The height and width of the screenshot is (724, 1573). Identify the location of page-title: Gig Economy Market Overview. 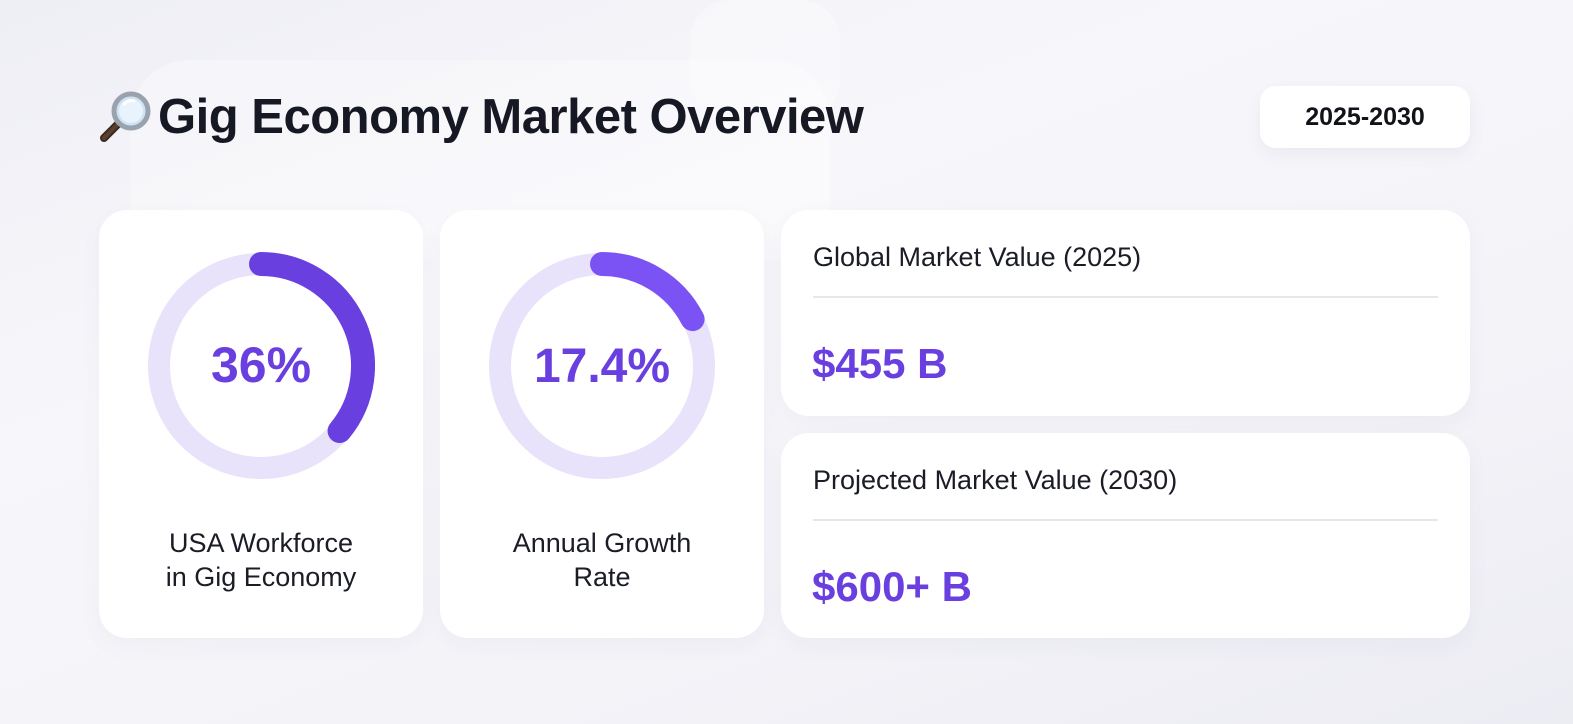
(511, 117).